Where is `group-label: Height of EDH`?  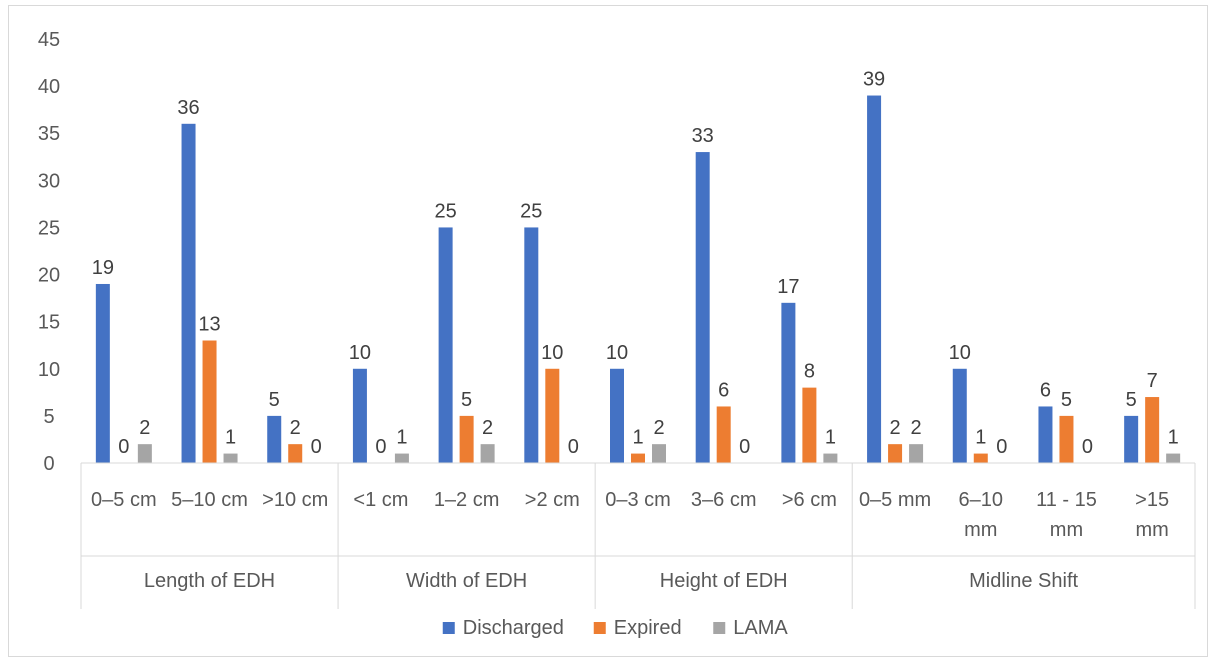 group-label: Height of EDH is located at coordinates (724, 581).